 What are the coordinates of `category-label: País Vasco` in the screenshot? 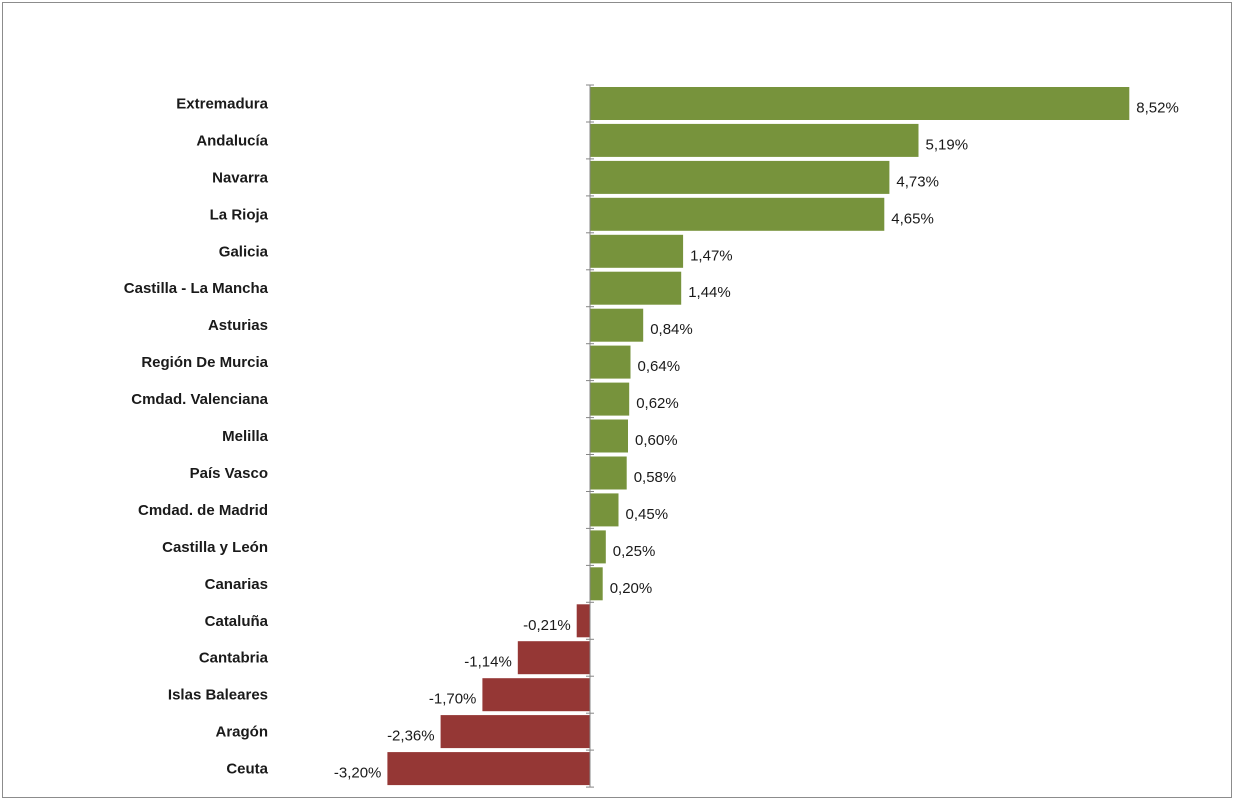 It's located at (229, 473).